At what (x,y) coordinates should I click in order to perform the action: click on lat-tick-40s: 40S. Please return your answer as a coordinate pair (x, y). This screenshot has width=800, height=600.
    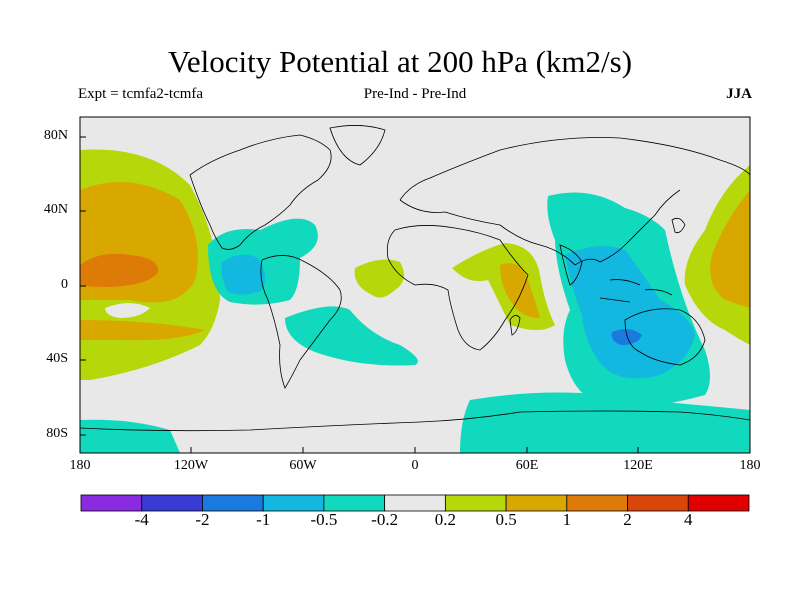
    Looking at the image, I should click on (57, 358).